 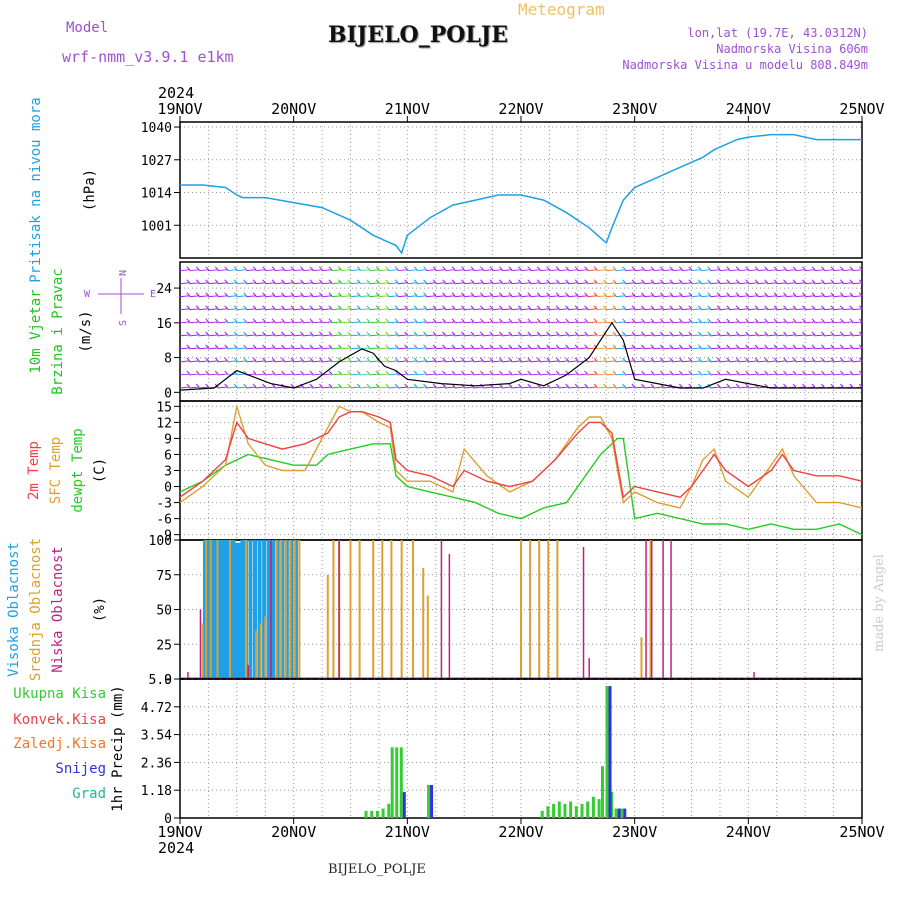 What do you see at coordinates (745, 65) in the screenshot?
I see `model-elevation-text: Nadmorska Visina u modelu 808.849m` at bounding box center [745, 65].